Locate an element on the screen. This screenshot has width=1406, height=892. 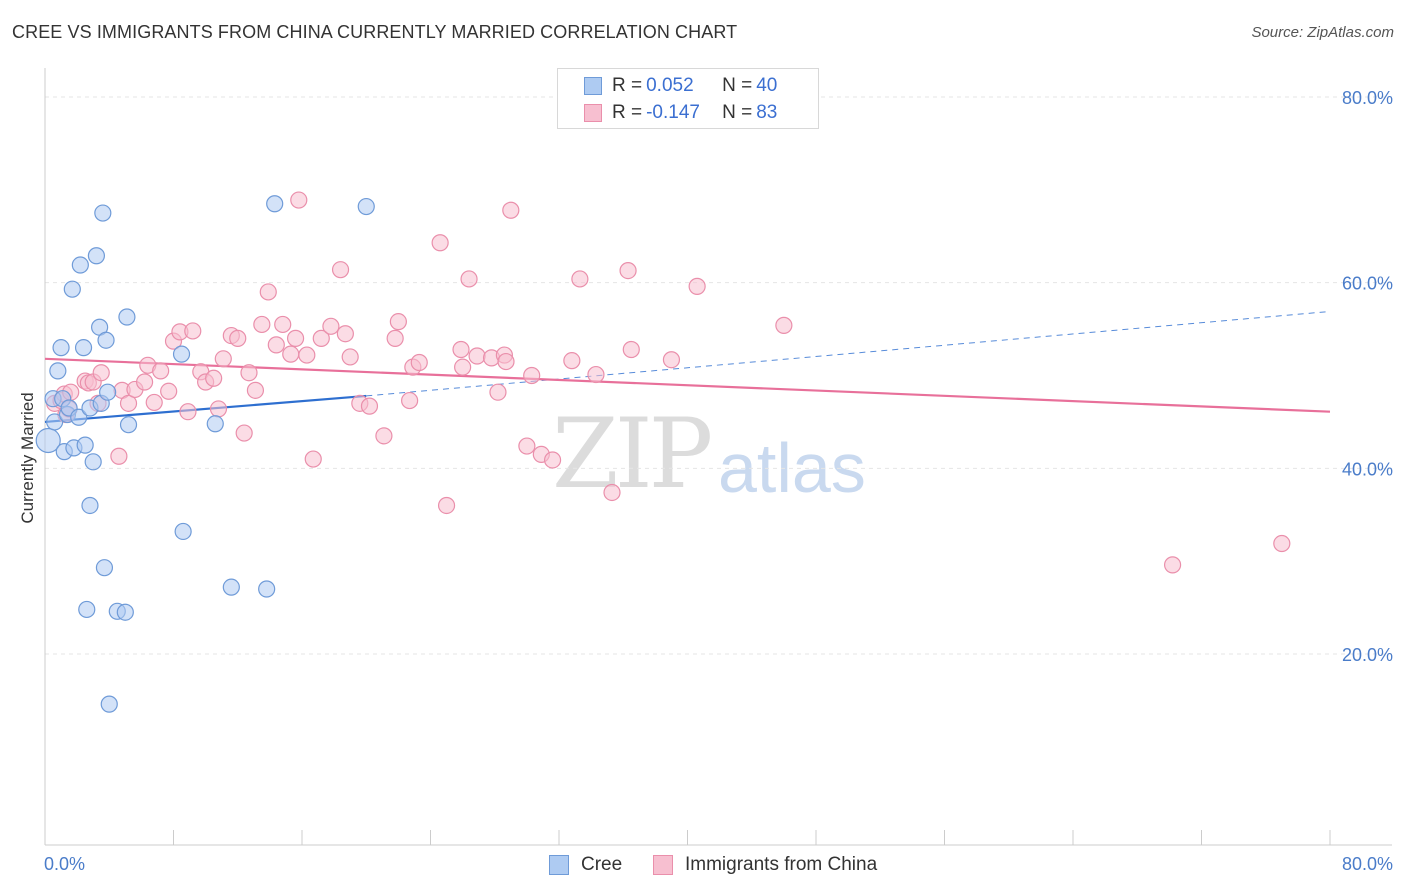
legend-item-cree: Cree is located at coordinates (585, 865).